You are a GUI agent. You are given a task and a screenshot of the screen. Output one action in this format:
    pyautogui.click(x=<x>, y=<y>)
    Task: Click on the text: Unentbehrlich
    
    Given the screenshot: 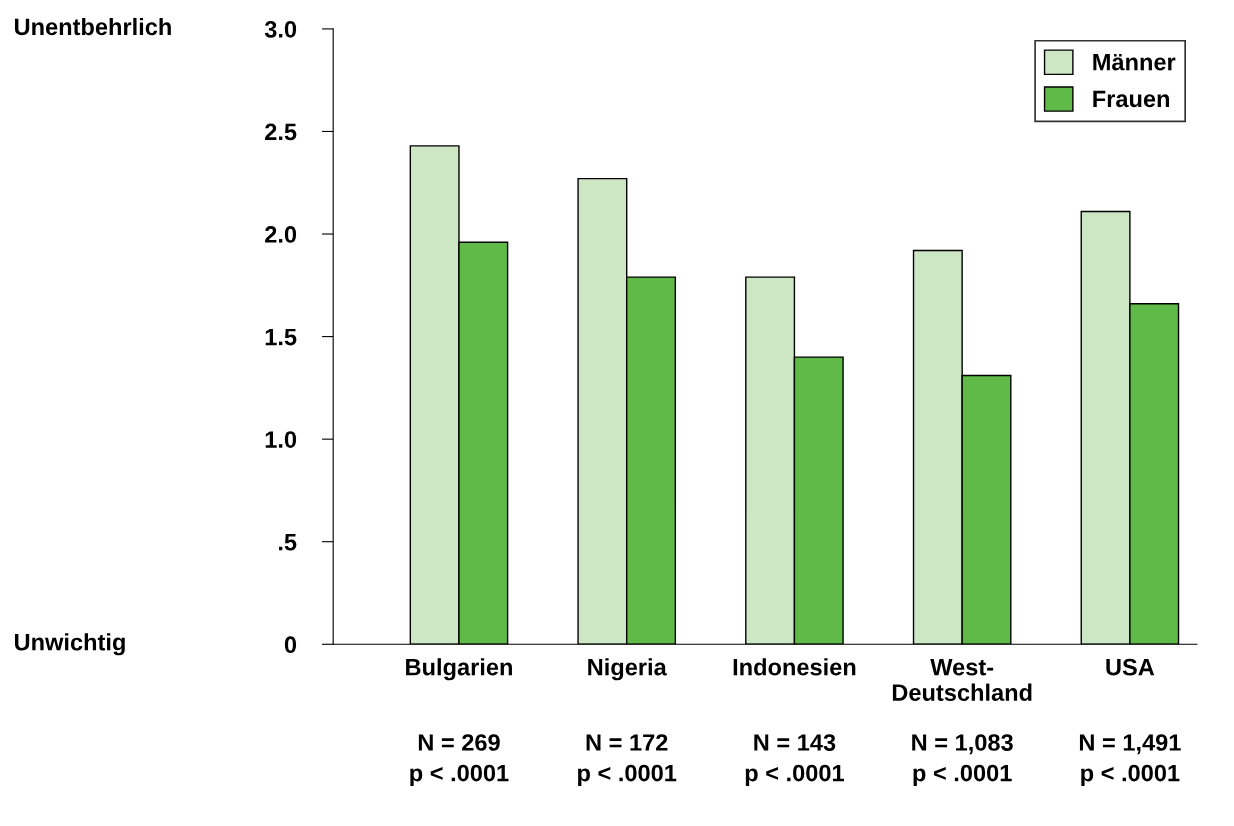 What is the action you would take?
    pyautogui.click(x=92, y=26)
    